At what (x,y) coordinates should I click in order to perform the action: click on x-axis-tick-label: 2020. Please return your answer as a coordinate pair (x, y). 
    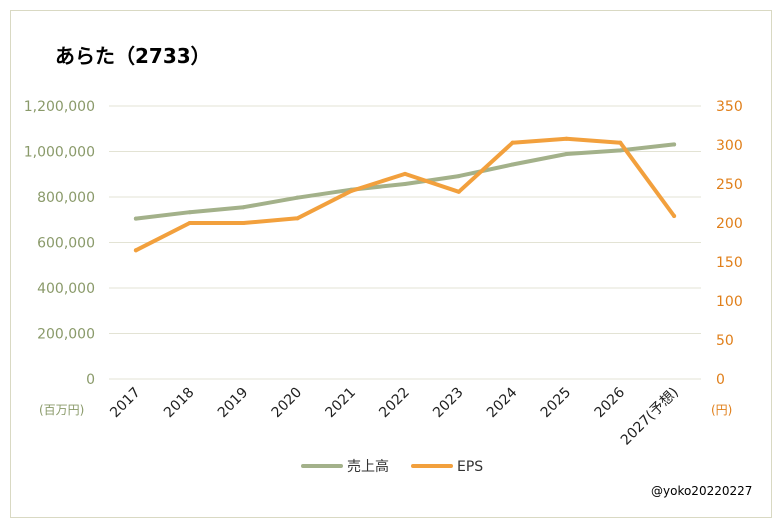
    Looking at the image, I should click on (287, 403).